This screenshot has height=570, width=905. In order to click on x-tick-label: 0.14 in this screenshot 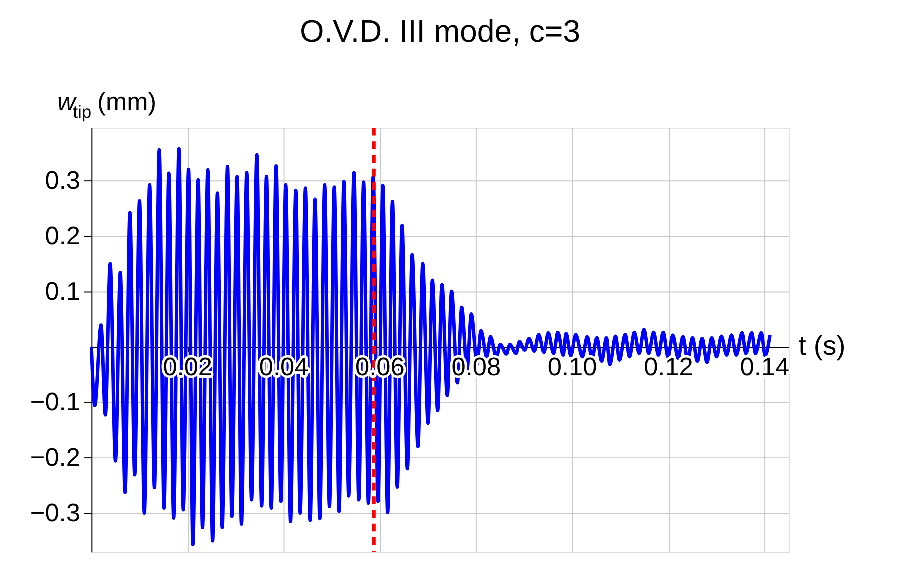, I will do `click(765, 367)`.